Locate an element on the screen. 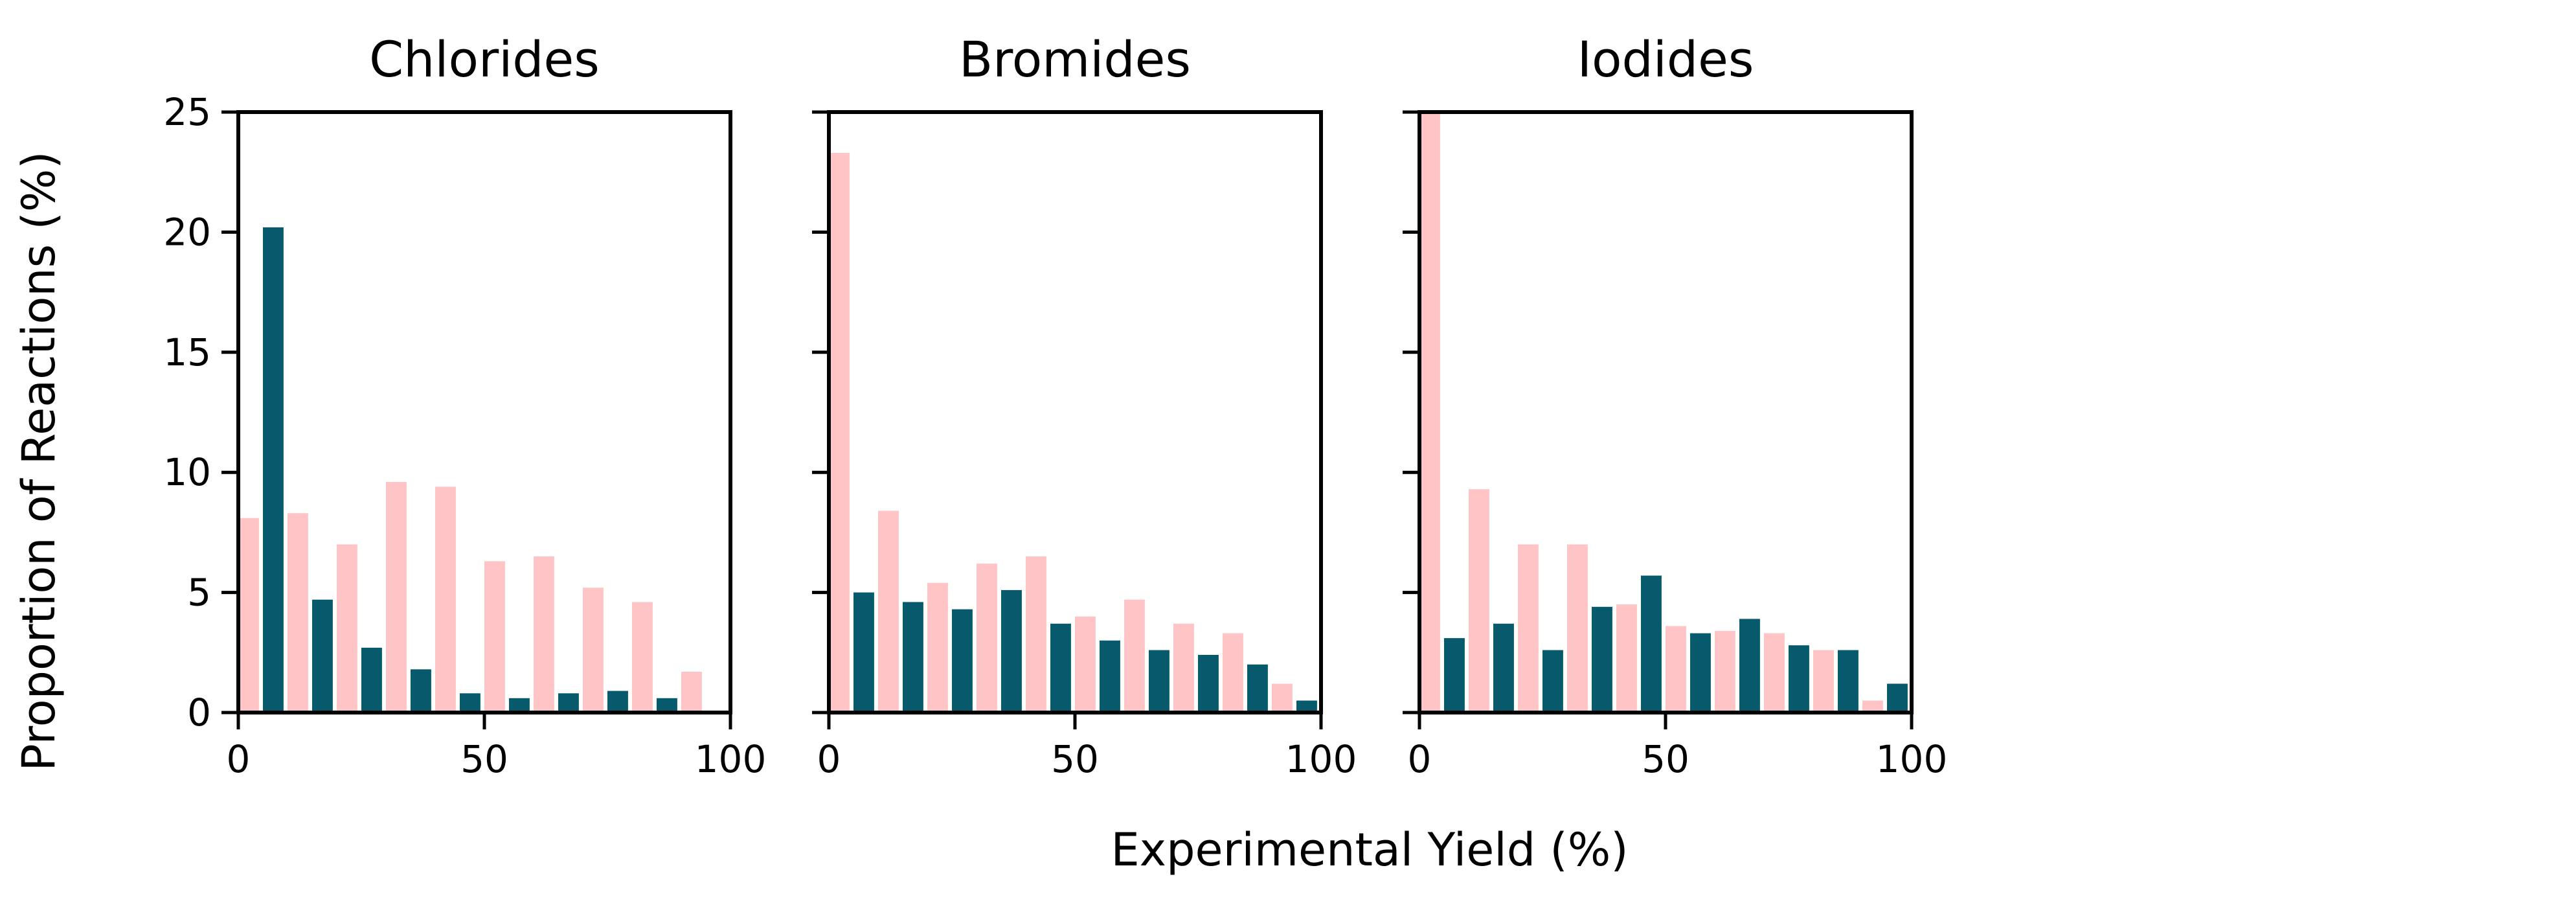  y-tick-label: 5 is located at coordinates (199, 593).